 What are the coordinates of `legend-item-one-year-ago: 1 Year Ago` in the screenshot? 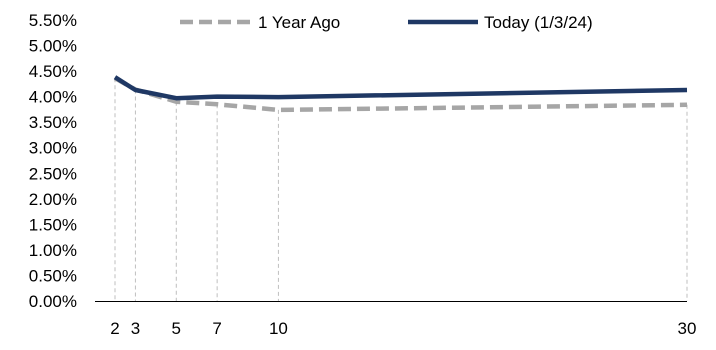 It's located at (260, 22).